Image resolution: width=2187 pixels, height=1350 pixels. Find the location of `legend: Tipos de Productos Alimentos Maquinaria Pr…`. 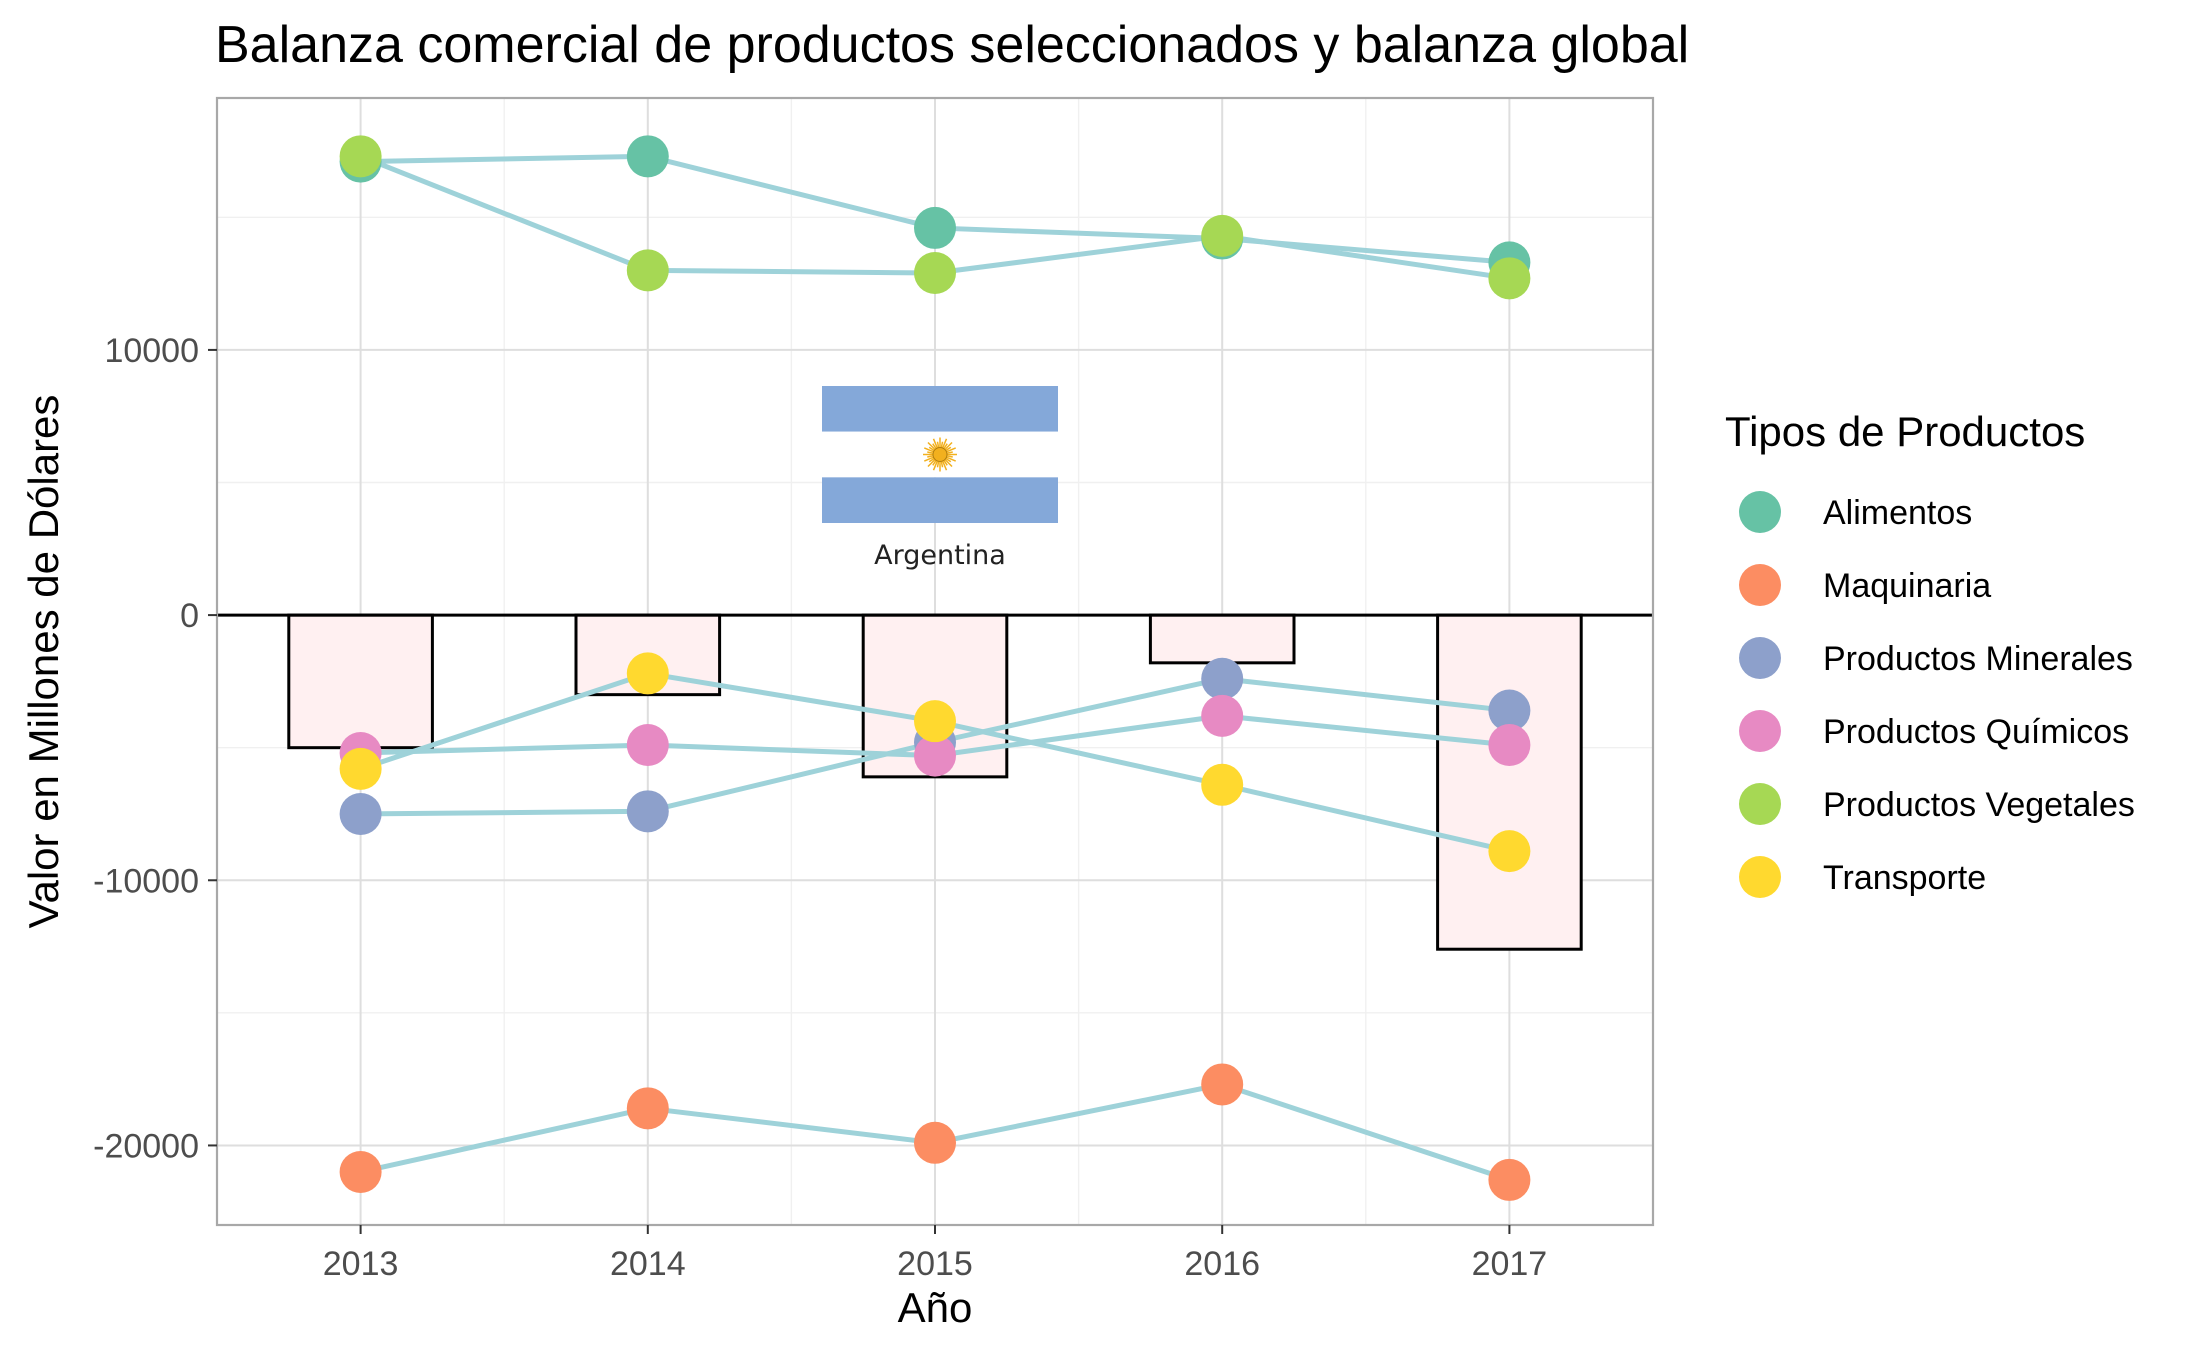

legend: Tipos de Productos Alimentos Maquinaria Pr… is located at coordinates (1930, 653).